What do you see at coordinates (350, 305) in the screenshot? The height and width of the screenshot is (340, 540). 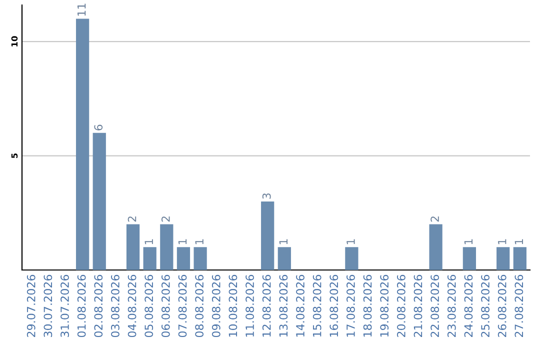 I see `x-tick-label: 17.08.2026` at bounding box center [350, 305].